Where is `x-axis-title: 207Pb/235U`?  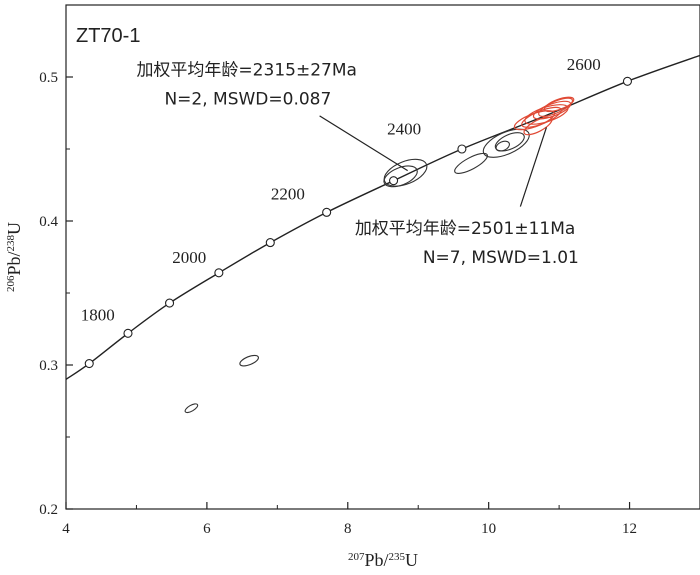
x-axis-title: 207Pb/235U is located at coordinates (383, 560).